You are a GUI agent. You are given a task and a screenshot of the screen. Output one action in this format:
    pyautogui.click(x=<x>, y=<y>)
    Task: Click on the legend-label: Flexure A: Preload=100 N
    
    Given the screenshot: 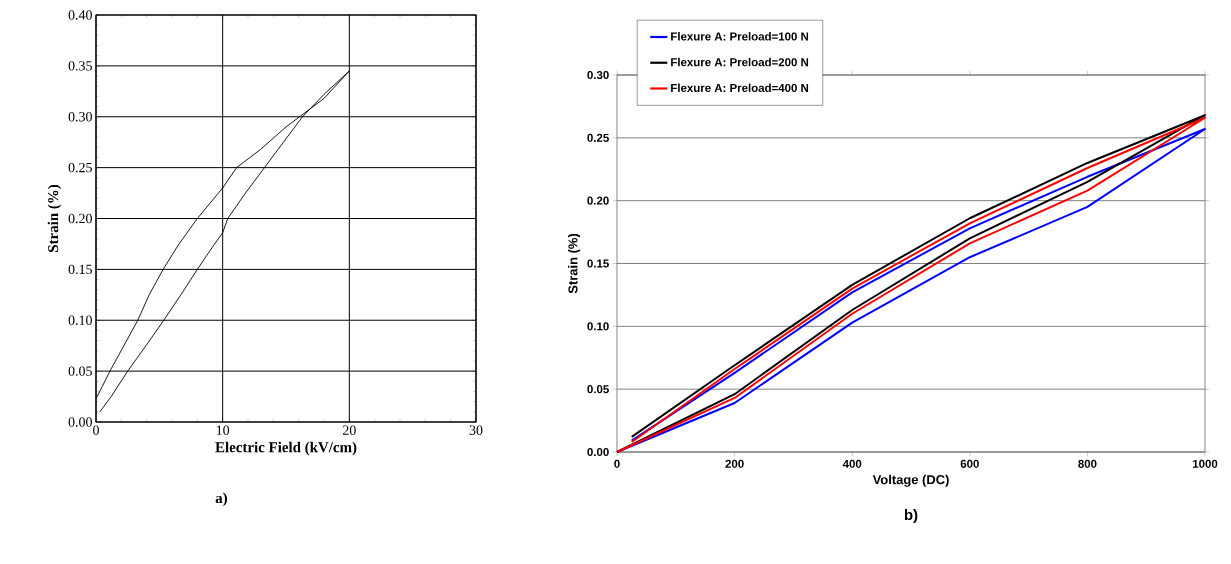 What is the action you would take?
    pyautogui.click(x=740, y=36)
    